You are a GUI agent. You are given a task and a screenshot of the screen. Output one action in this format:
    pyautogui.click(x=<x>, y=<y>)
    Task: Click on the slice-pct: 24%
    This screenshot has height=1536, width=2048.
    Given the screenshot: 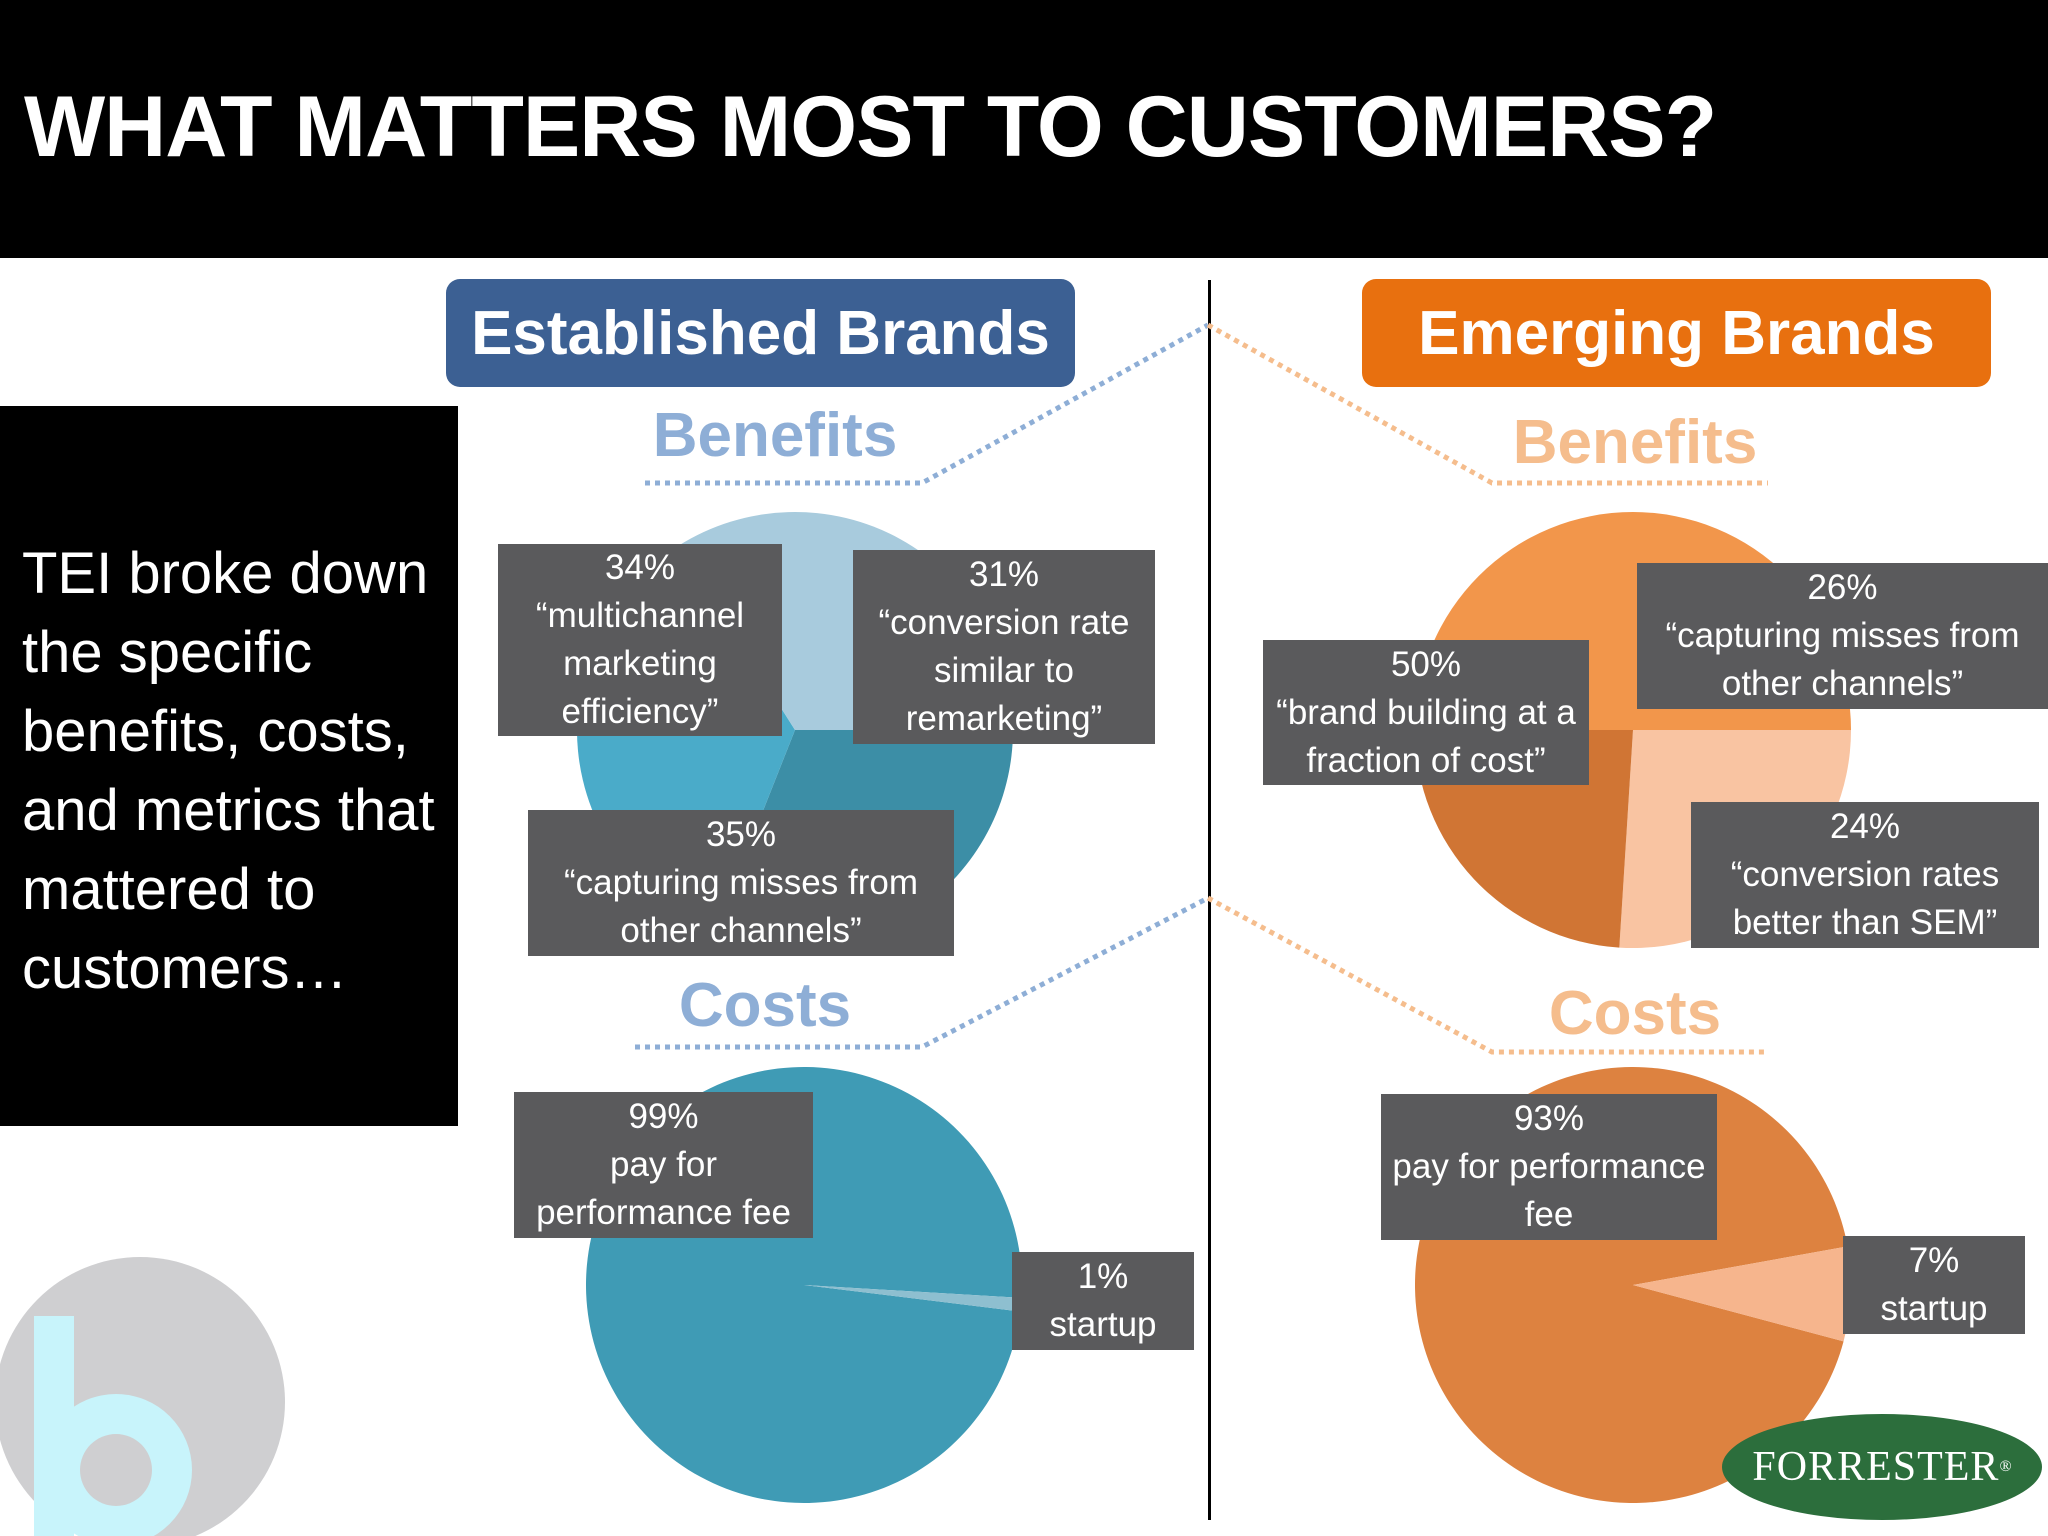 What is the action you would take?
    pyautogui.click(x=1865, y=826)
    